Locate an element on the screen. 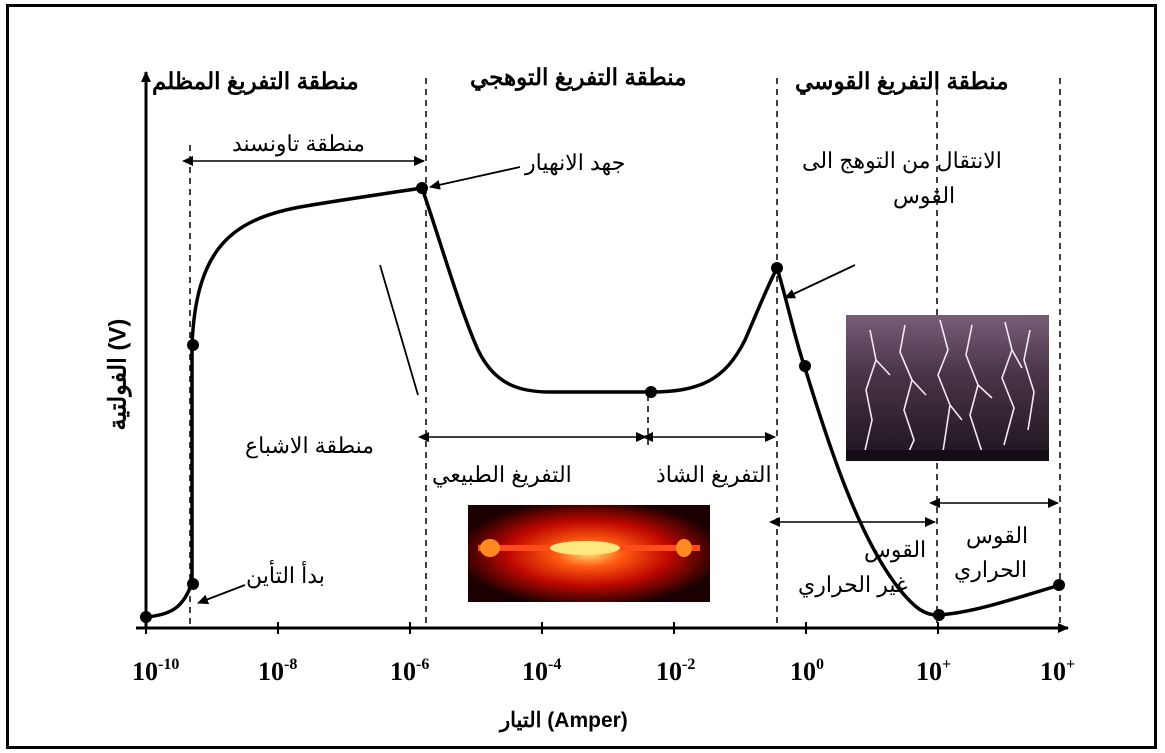  x-tick-label: 10⁻⁸ is located at coordinates (277, 671).